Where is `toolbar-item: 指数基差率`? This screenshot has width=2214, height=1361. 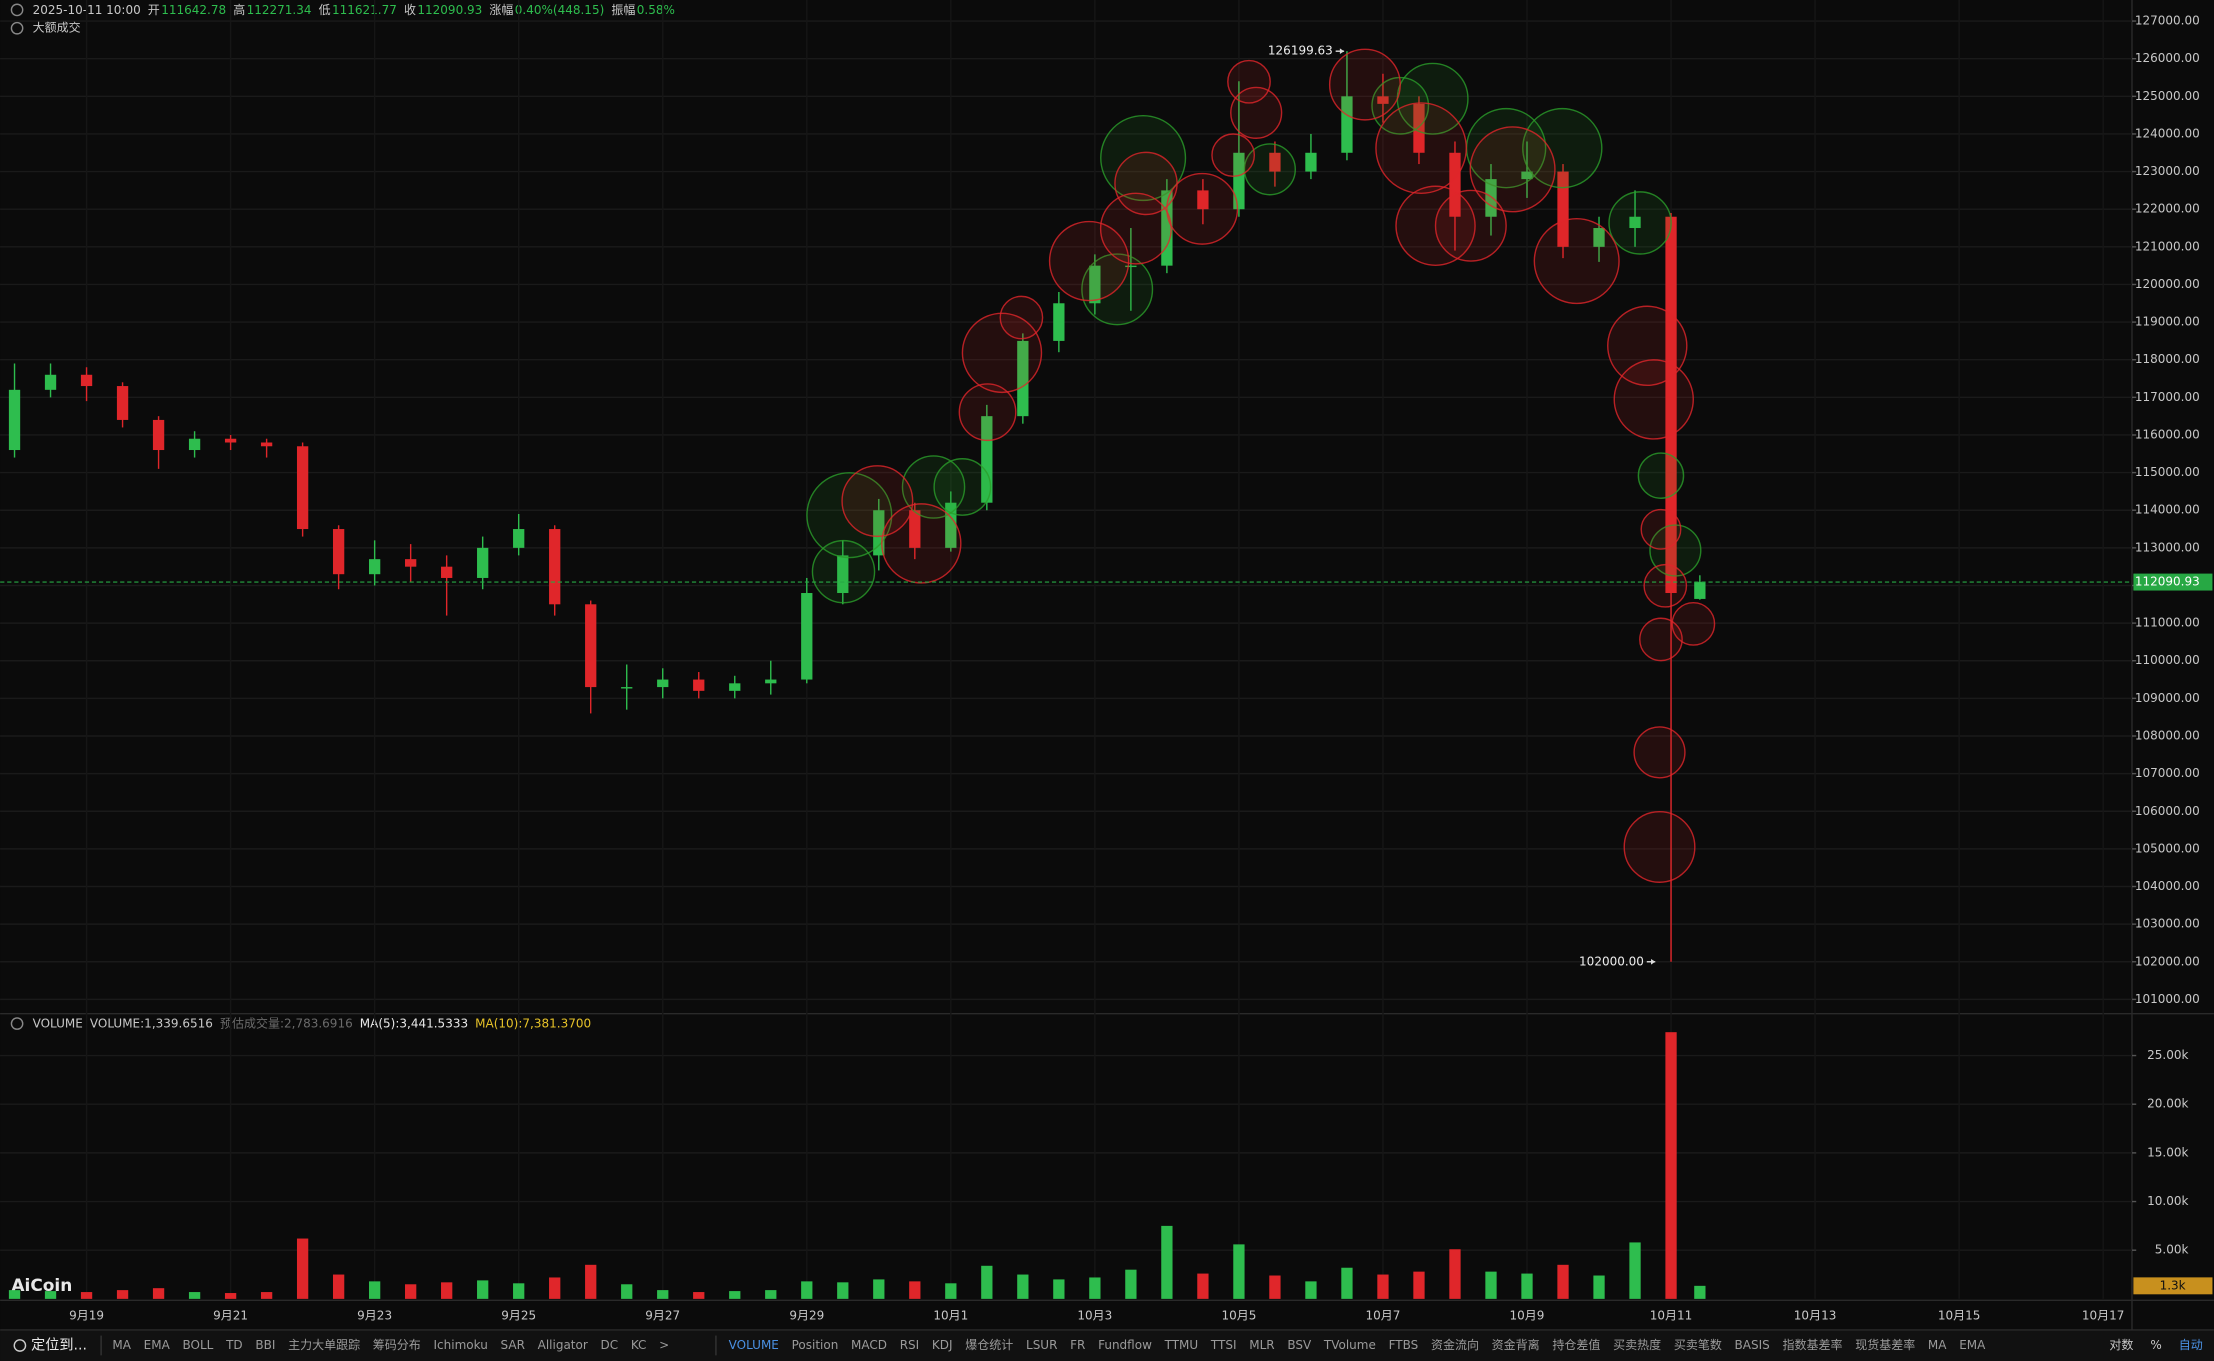 toolbar-item: 指数基差率 is located at coordinates (1812, 1344).